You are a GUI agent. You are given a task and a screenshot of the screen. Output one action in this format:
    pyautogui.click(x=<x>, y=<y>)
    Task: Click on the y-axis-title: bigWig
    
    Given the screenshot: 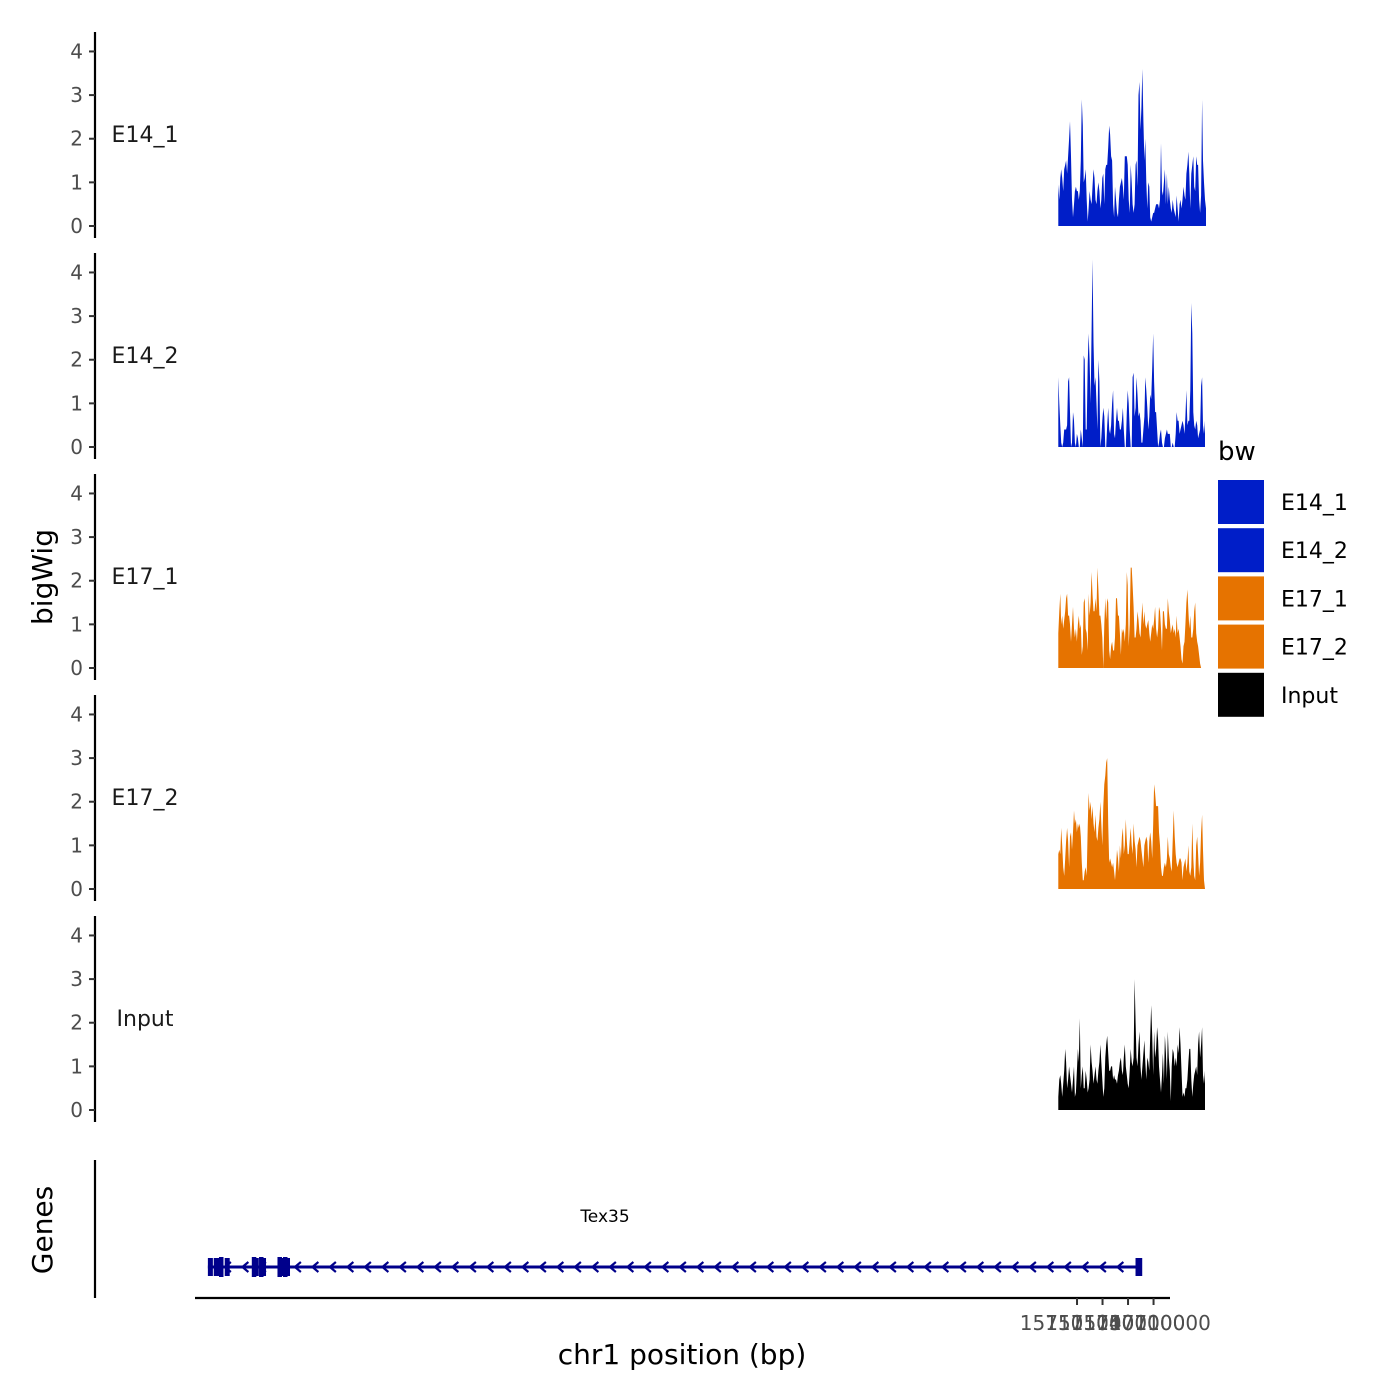 What is the action you would take?
    pyautogui.click(x=42, y=577)
    